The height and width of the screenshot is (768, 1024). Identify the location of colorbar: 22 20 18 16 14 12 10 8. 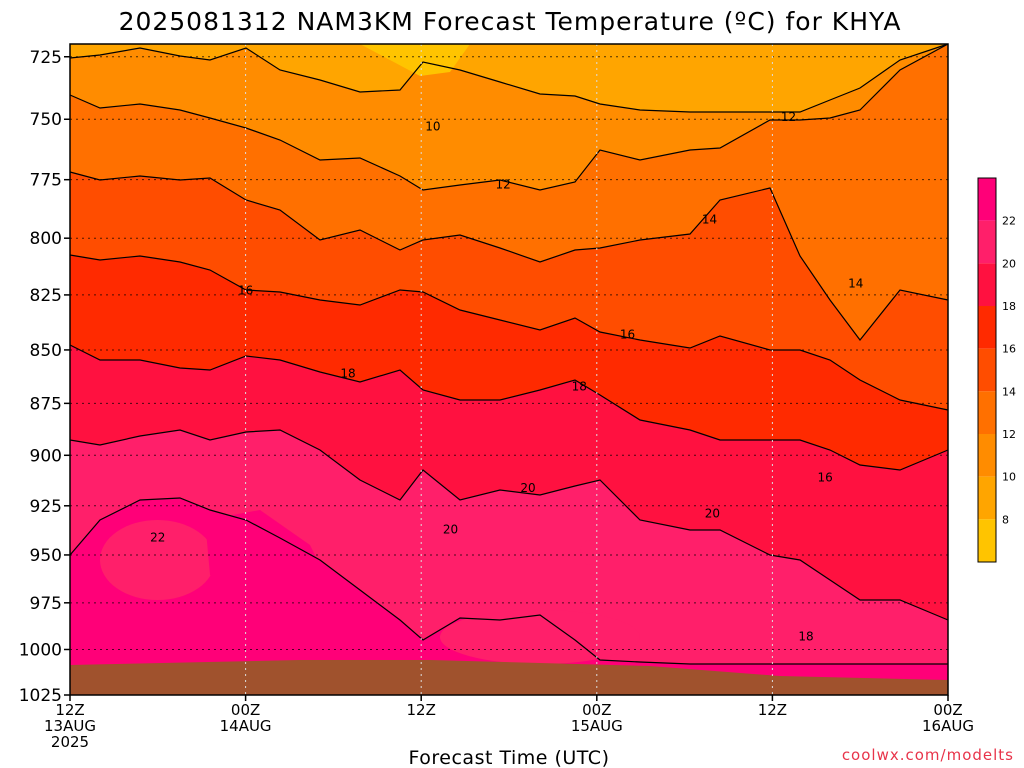
(996, 370).